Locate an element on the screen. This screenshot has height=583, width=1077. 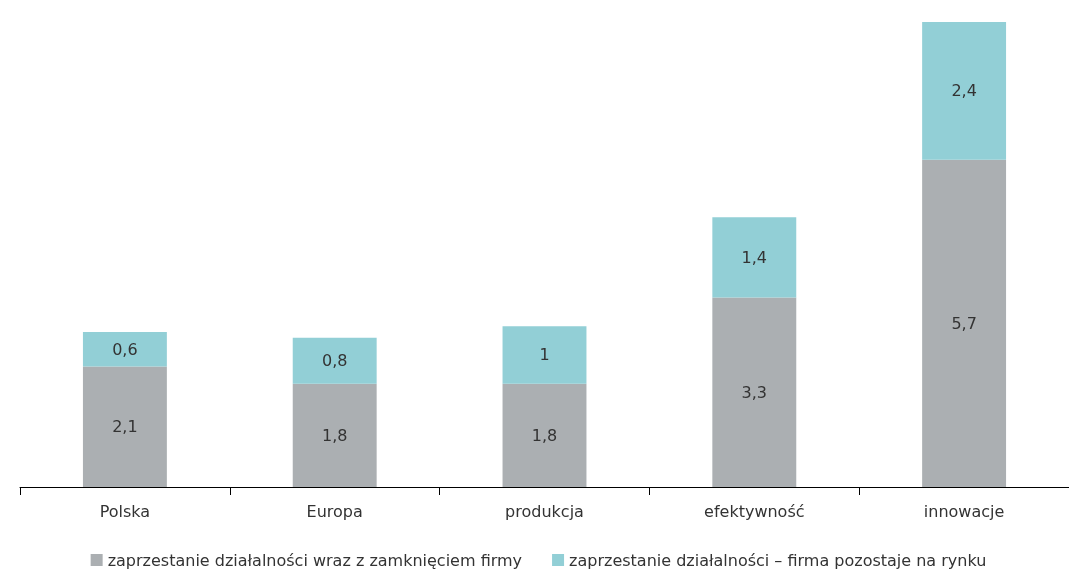
data-label: 2,1 is located at coordinates (125, 427).